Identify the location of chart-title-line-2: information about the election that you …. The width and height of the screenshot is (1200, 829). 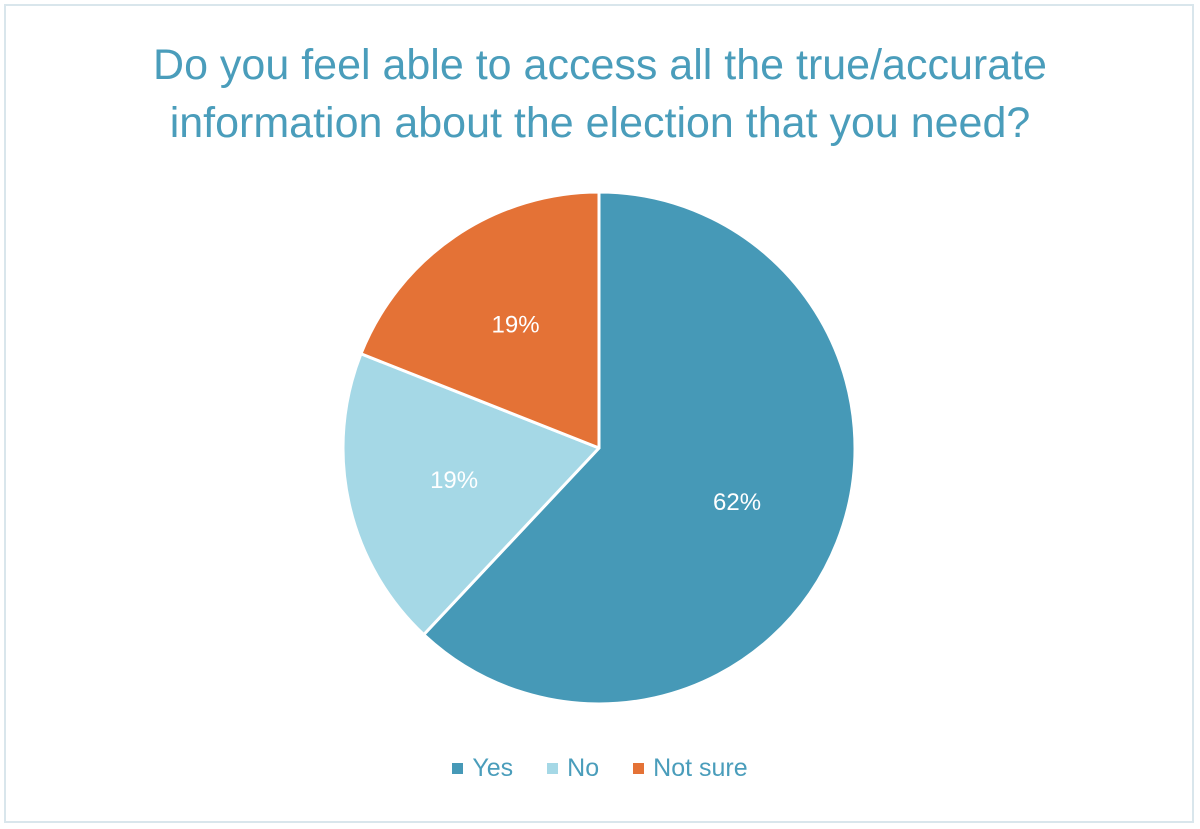
(600, 123).